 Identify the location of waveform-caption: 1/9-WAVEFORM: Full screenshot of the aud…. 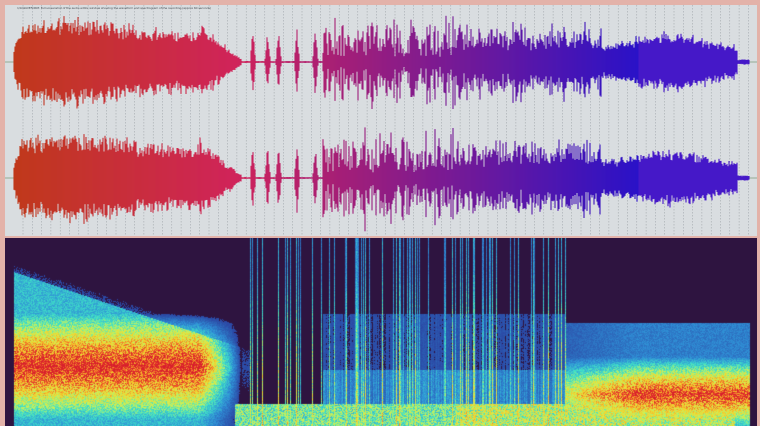
(114, 8).